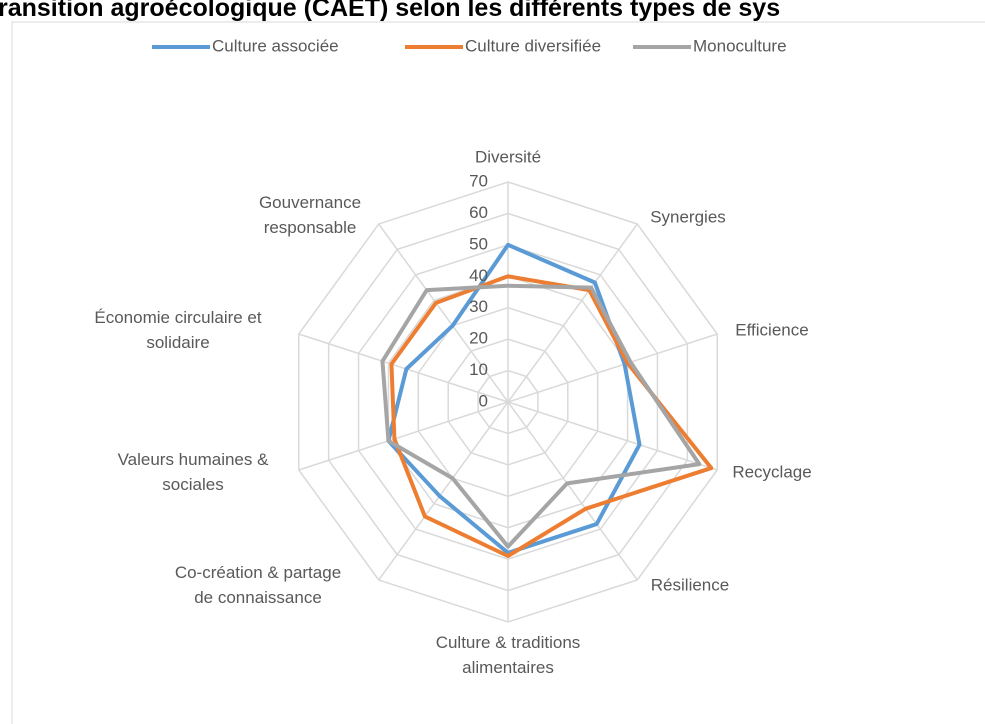 The height and width of the screenshot is (724, 985). What do you see at coordinates (478, 338) in the screenshot?
I see `tick-label: 20` at bounding box center [478, 338].